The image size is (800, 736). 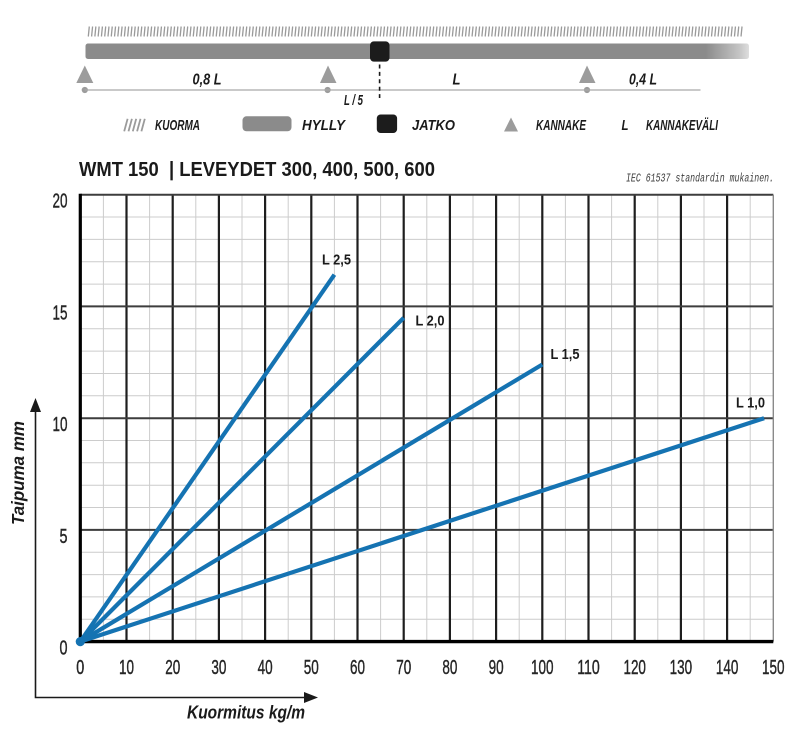 I want to click on svg-text: L 1,0, so click(x=750, y=403).